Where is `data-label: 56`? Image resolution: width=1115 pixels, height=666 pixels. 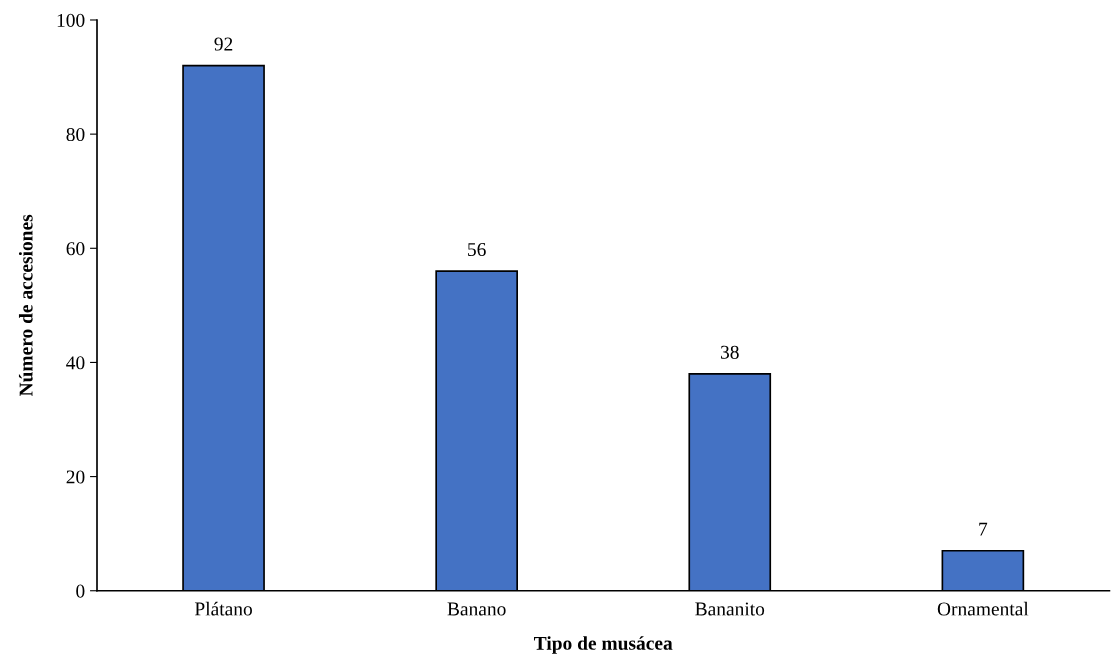 data-label: 56 is located at coordinates (477, 249).